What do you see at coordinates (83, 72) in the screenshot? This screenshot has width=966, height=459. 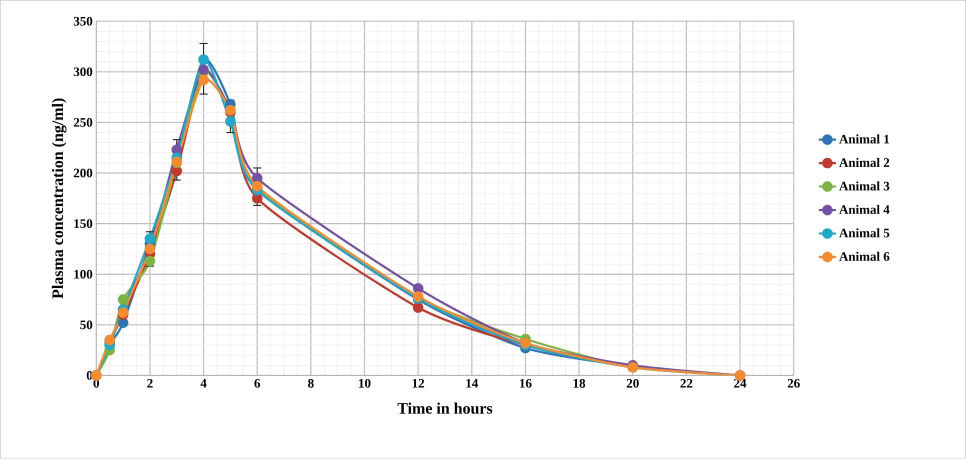 I see `y-tick-label: 300` at bounding box center [83, 72].